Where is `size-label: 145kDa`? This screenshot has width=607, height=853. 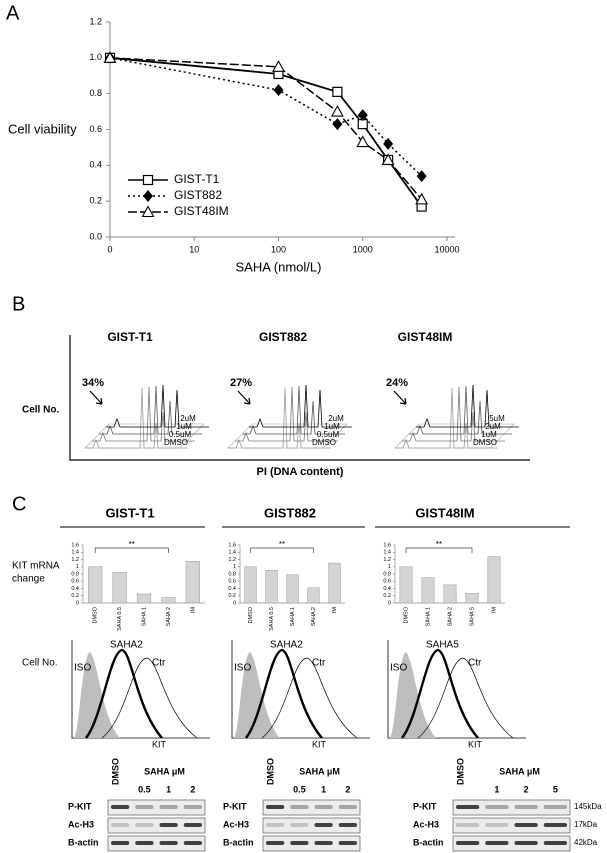
size-label: 145kDa is located at coordinates (588, 806).